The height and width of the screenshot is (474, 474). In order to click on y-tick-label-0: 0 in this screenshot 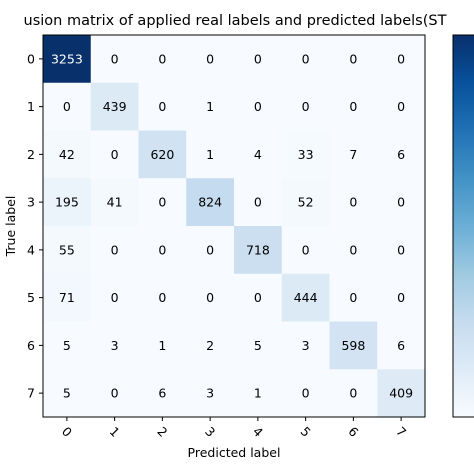, I will do `click(31, 58)`.